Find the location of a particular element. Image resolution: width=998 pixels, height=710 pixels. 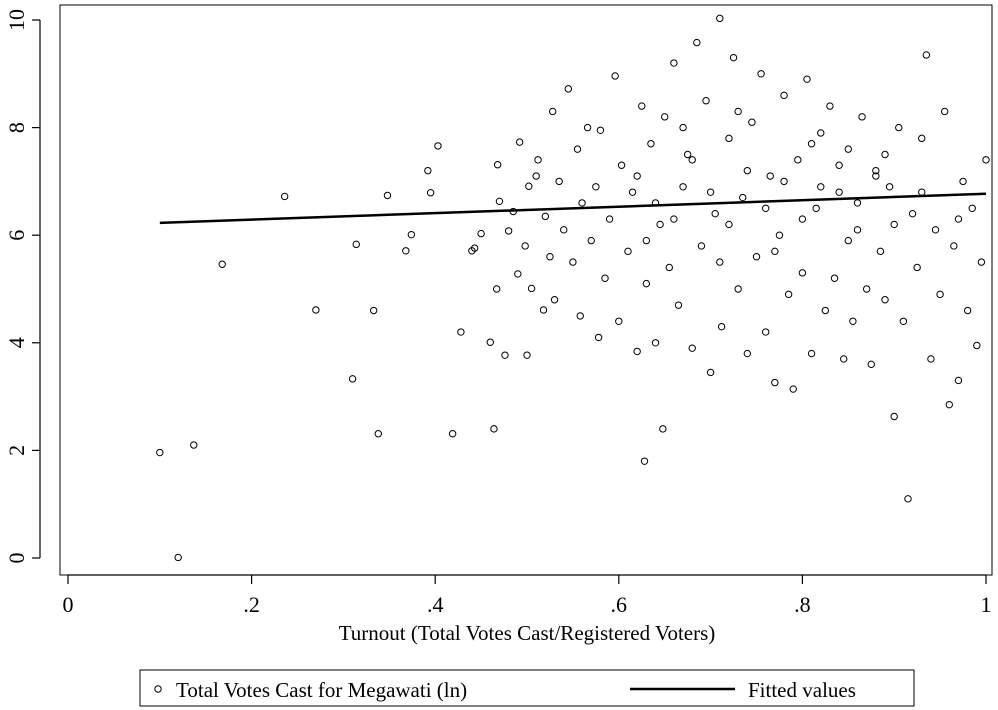

y-tick-label: 2 is located at coordinates (16, 450).